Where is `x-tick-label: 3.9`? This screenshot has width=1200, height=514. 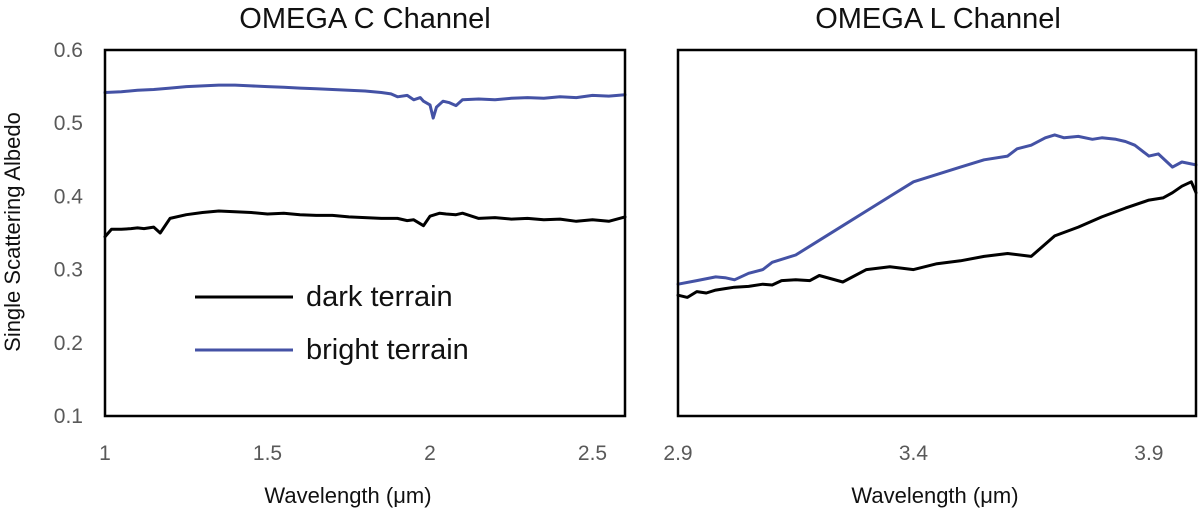 x-tick-label: 3.9 is located at coordinates (1148, 453).